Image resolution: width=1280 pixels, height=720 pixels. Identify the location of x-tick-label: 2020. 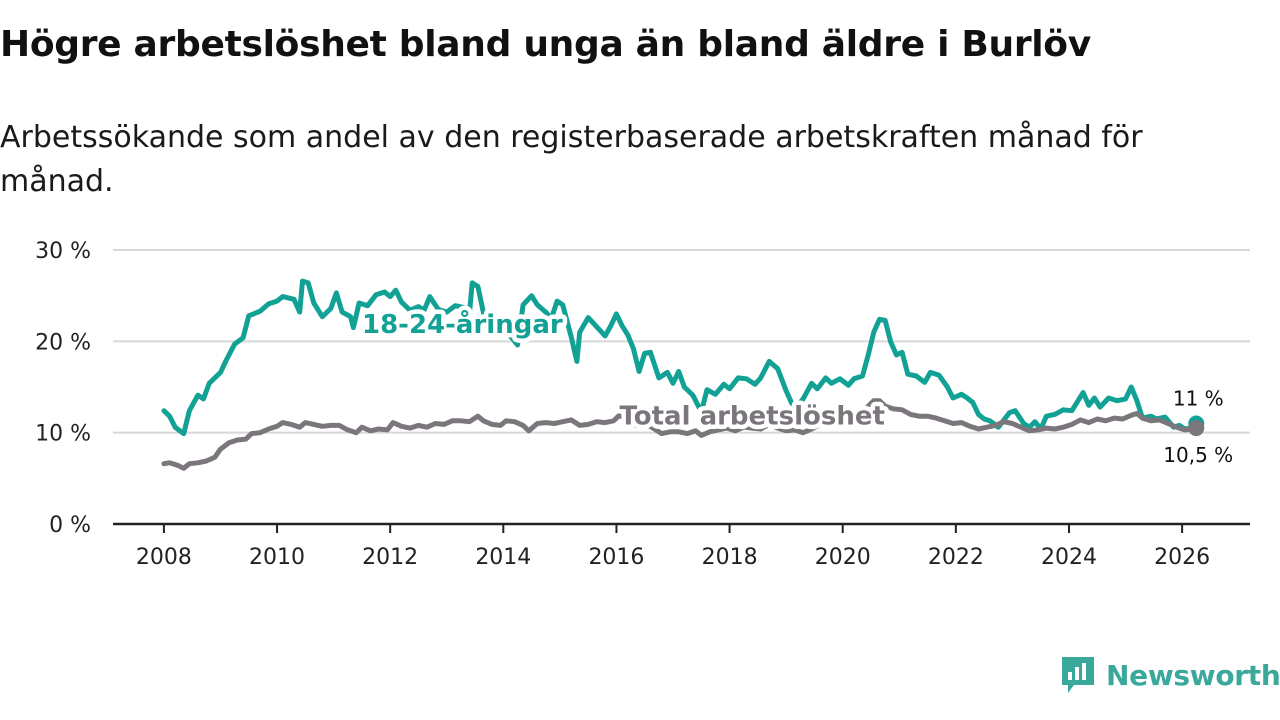
(843, 557).